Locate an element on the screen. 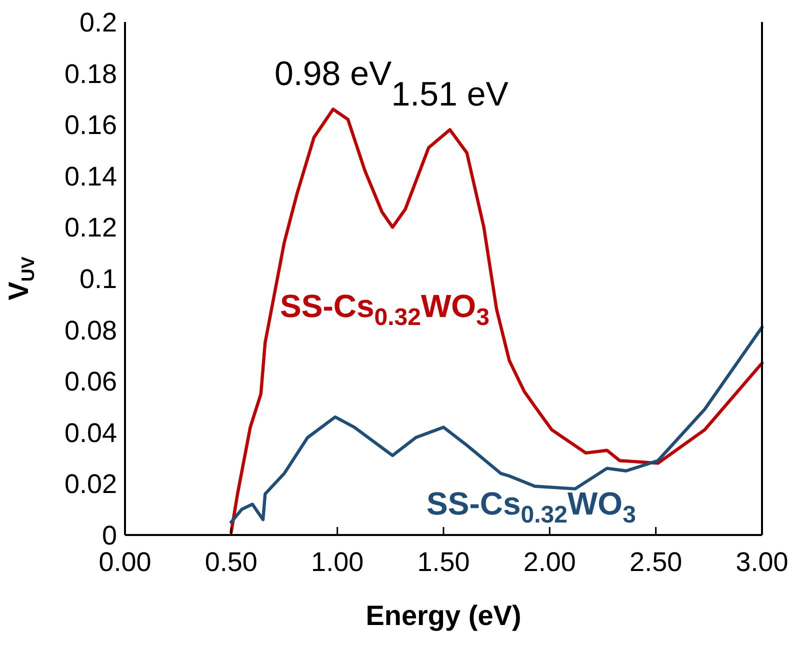  y-tick-label: 0.04 is located at coordinates (90, 433).